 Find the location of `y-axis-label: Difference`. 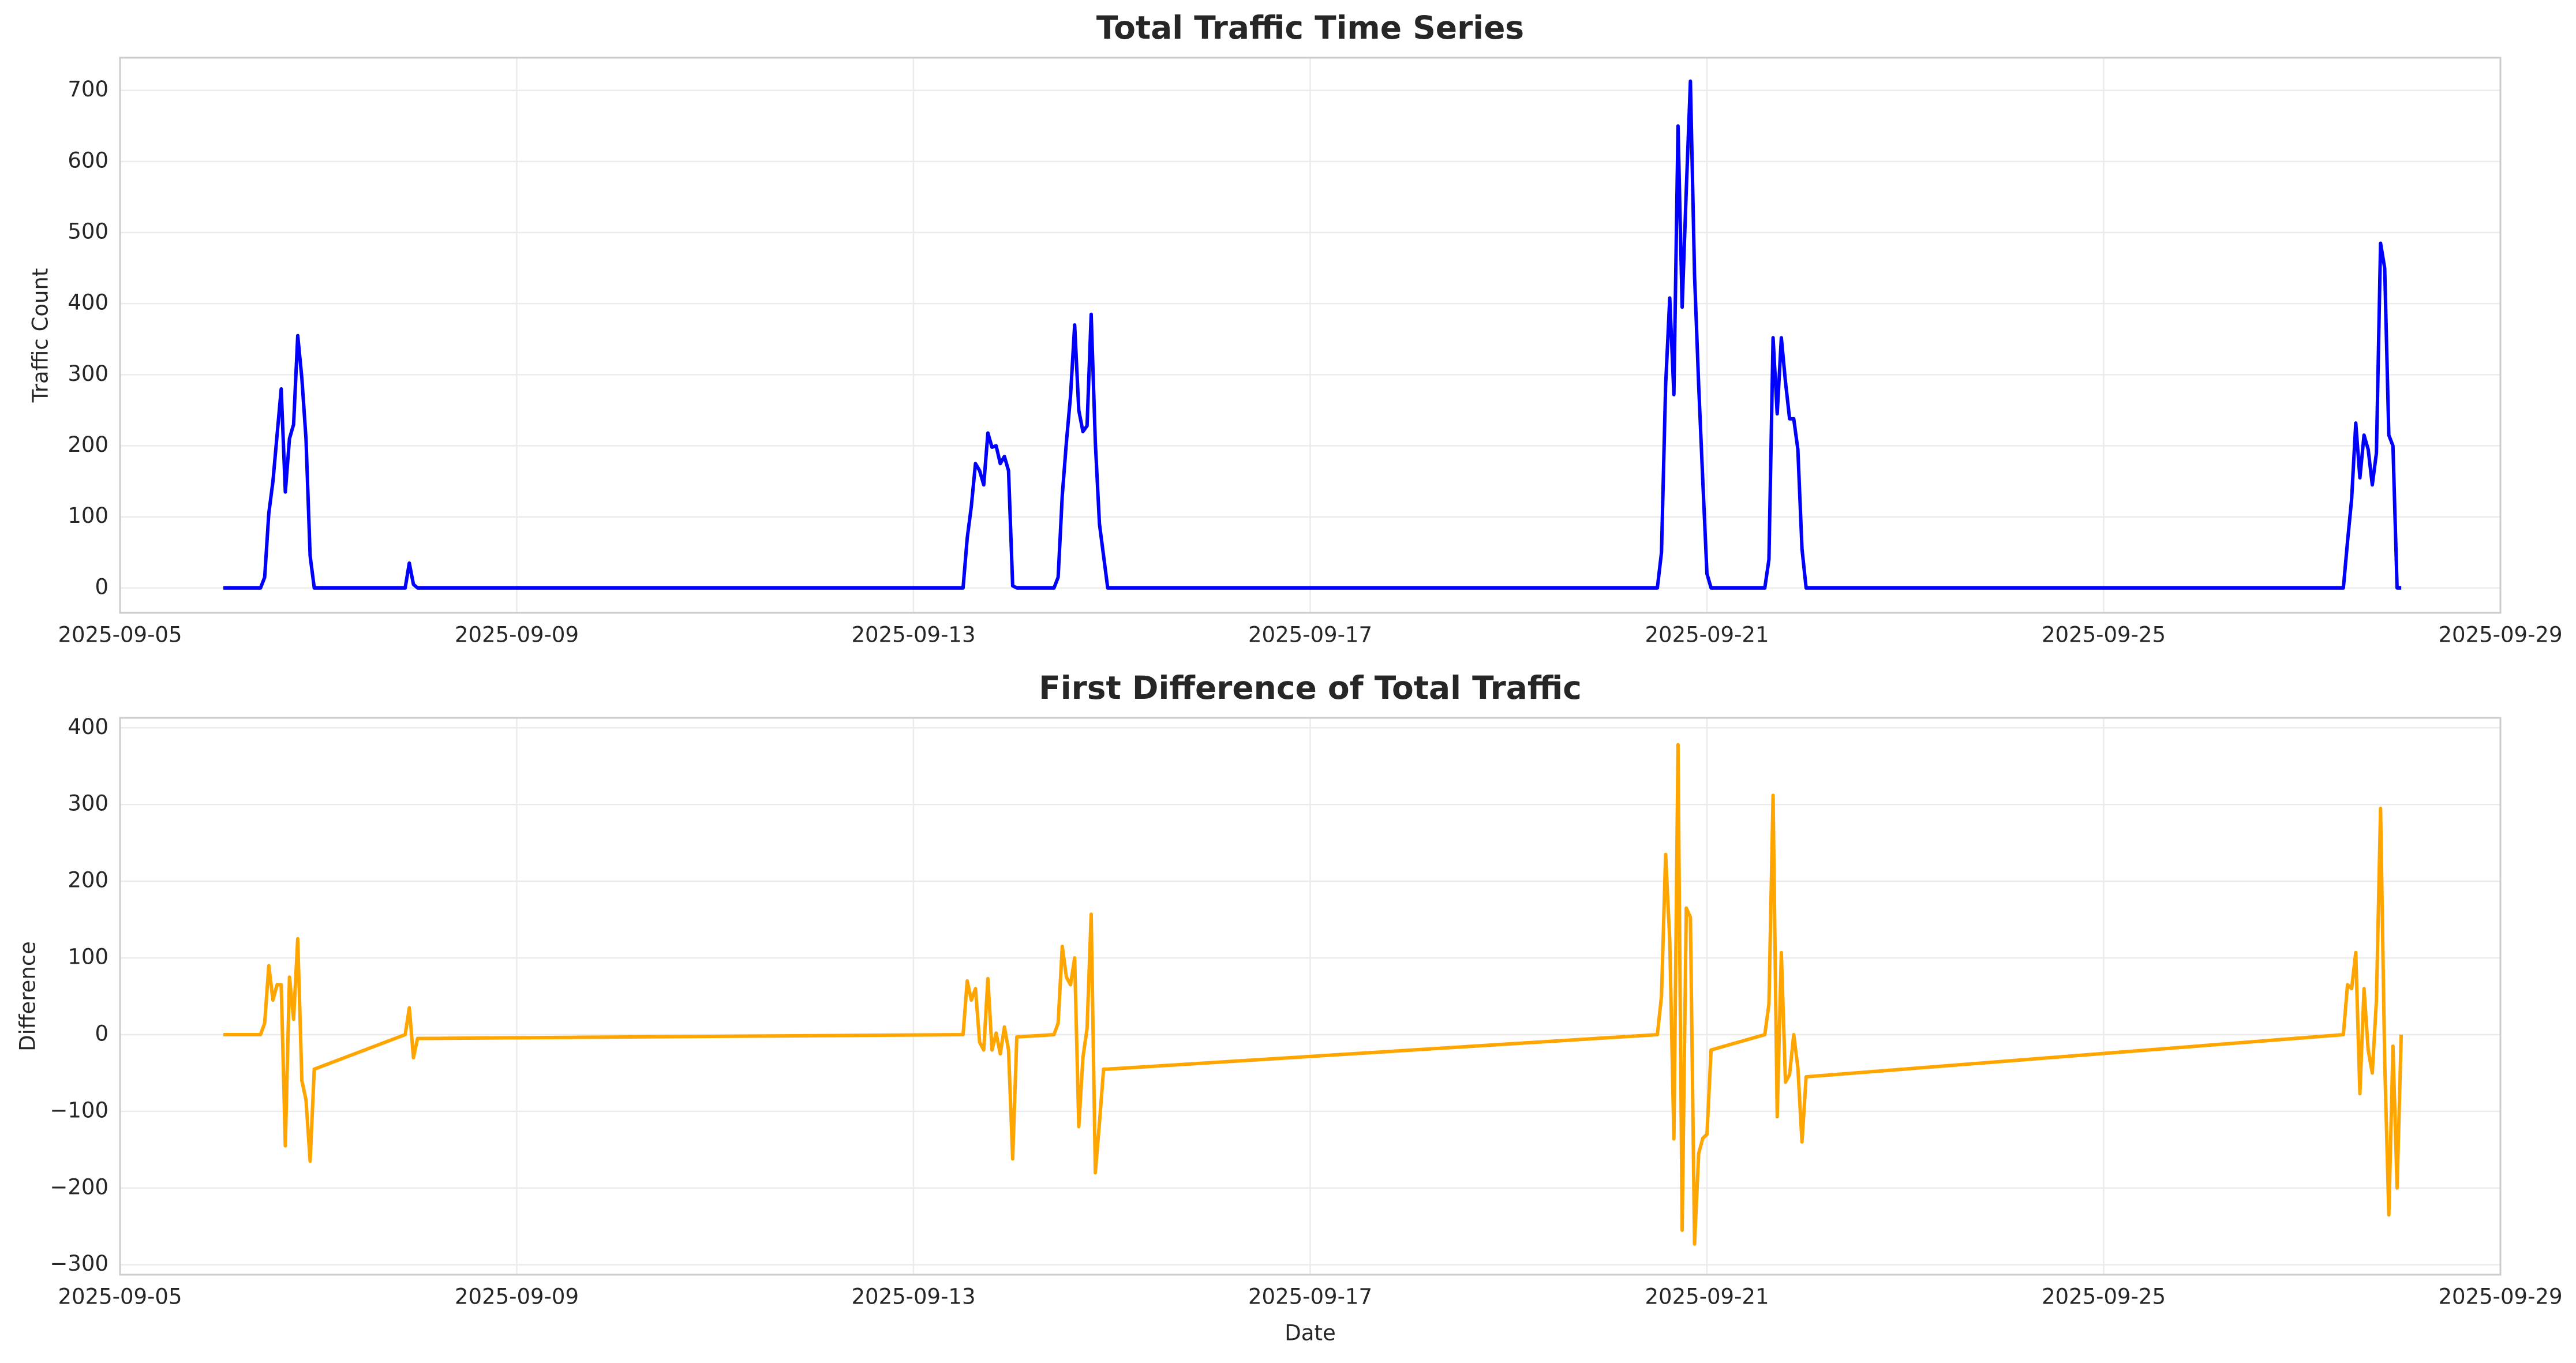

y-axis-label: Difference is located at coordinates (28, 996).